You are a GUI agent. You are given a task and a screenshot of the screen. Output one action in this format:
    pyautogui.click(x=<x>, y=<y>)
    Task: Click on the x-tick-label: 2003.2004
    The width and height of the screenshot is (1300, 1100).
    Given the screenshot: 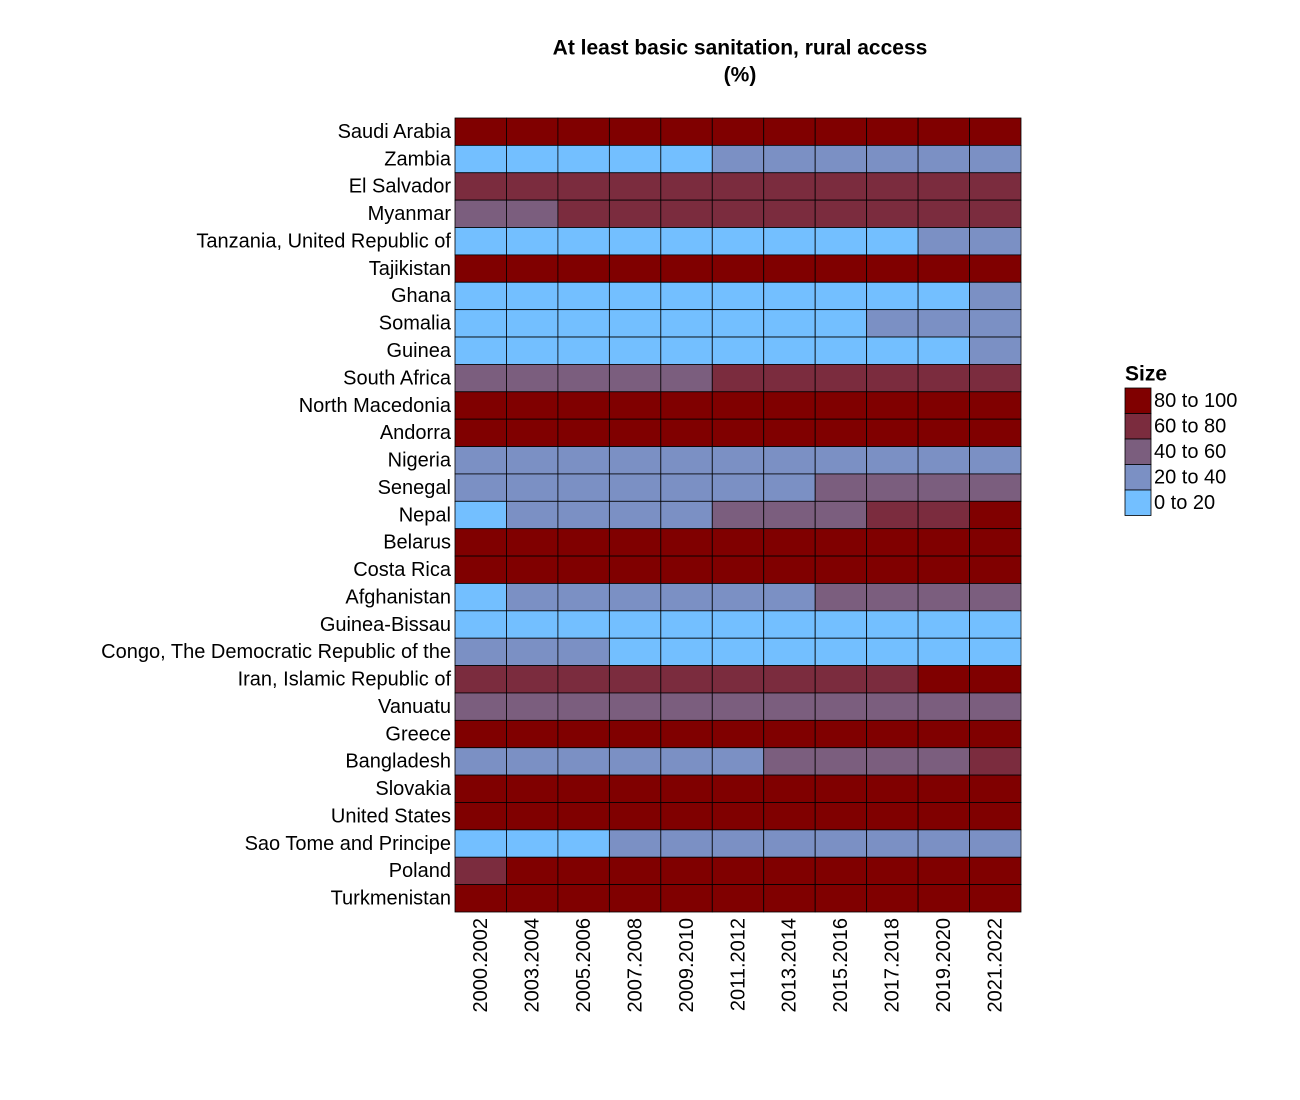 What is the action you would take?
    pyautogui.click(x=532, y=965)
    